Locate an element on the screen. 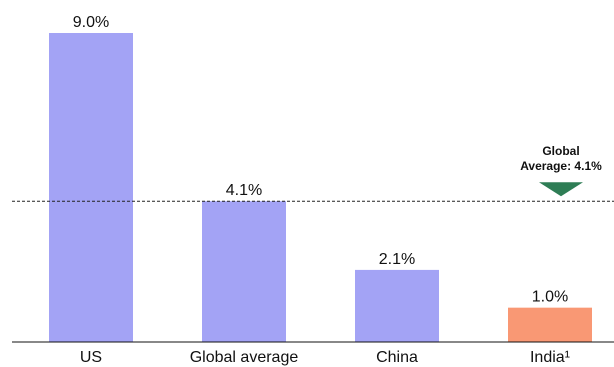 The width and height of the screenshot is (614, 367). x-tick-label-us: US is located at coordinates (91, 357).